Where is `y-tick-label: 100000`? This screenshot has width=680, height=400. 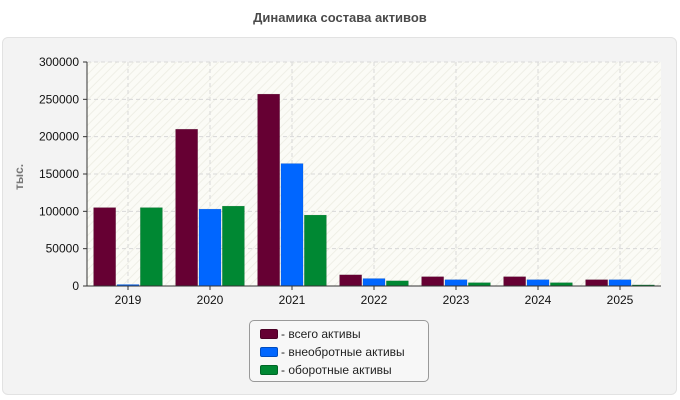
y-tick-label: 100000 is located at coordinates (59, 211).